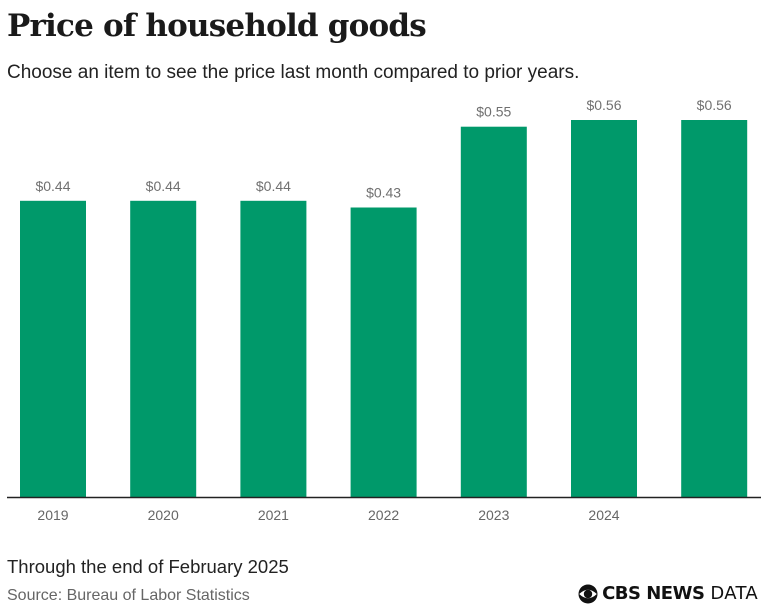 The width and height of the screenshot is (768, 614). I want to click on bar-2021, so click(273, 349).